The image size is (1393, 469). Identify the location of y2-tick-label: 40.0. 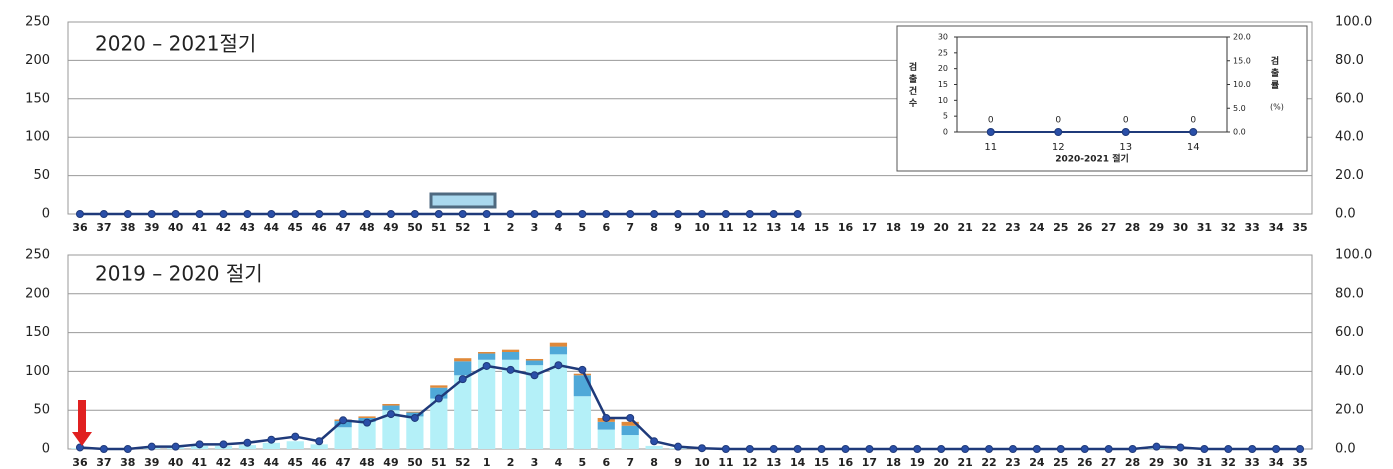
(1349, 371).